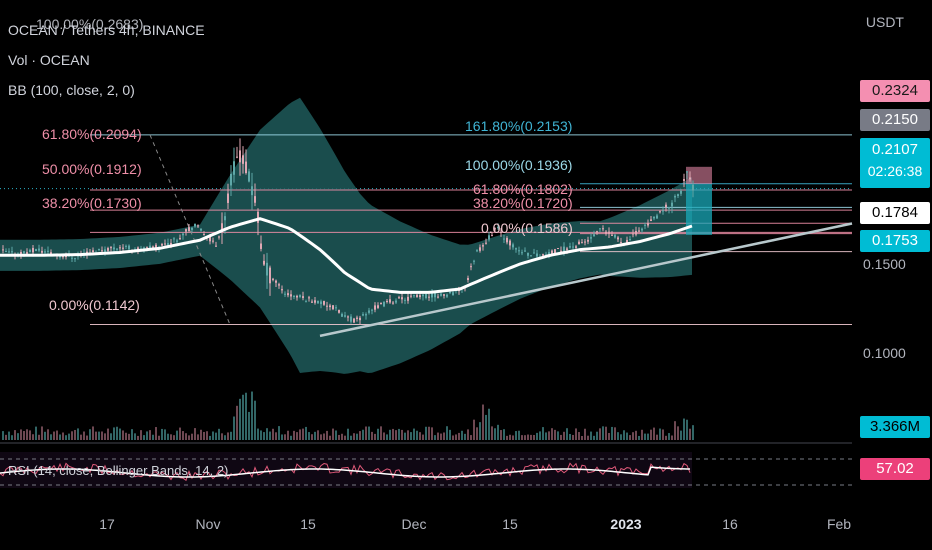 This screenshot has width=932, height=550. What do you see at coordinates (346, 255) in the screenshot?
I see `bb-basis-polyline` at bounding box center [346, 255].